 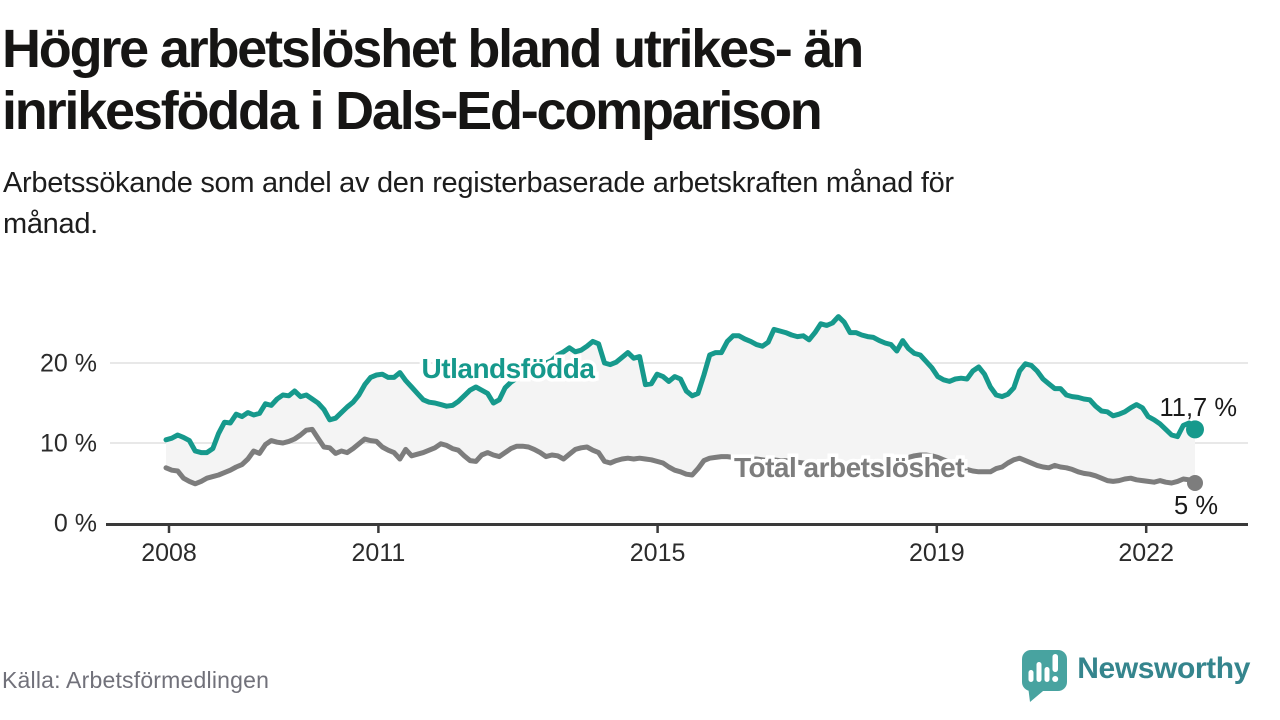 I want to click on logo-exclamation-bar, so click(x=1055, y=663).